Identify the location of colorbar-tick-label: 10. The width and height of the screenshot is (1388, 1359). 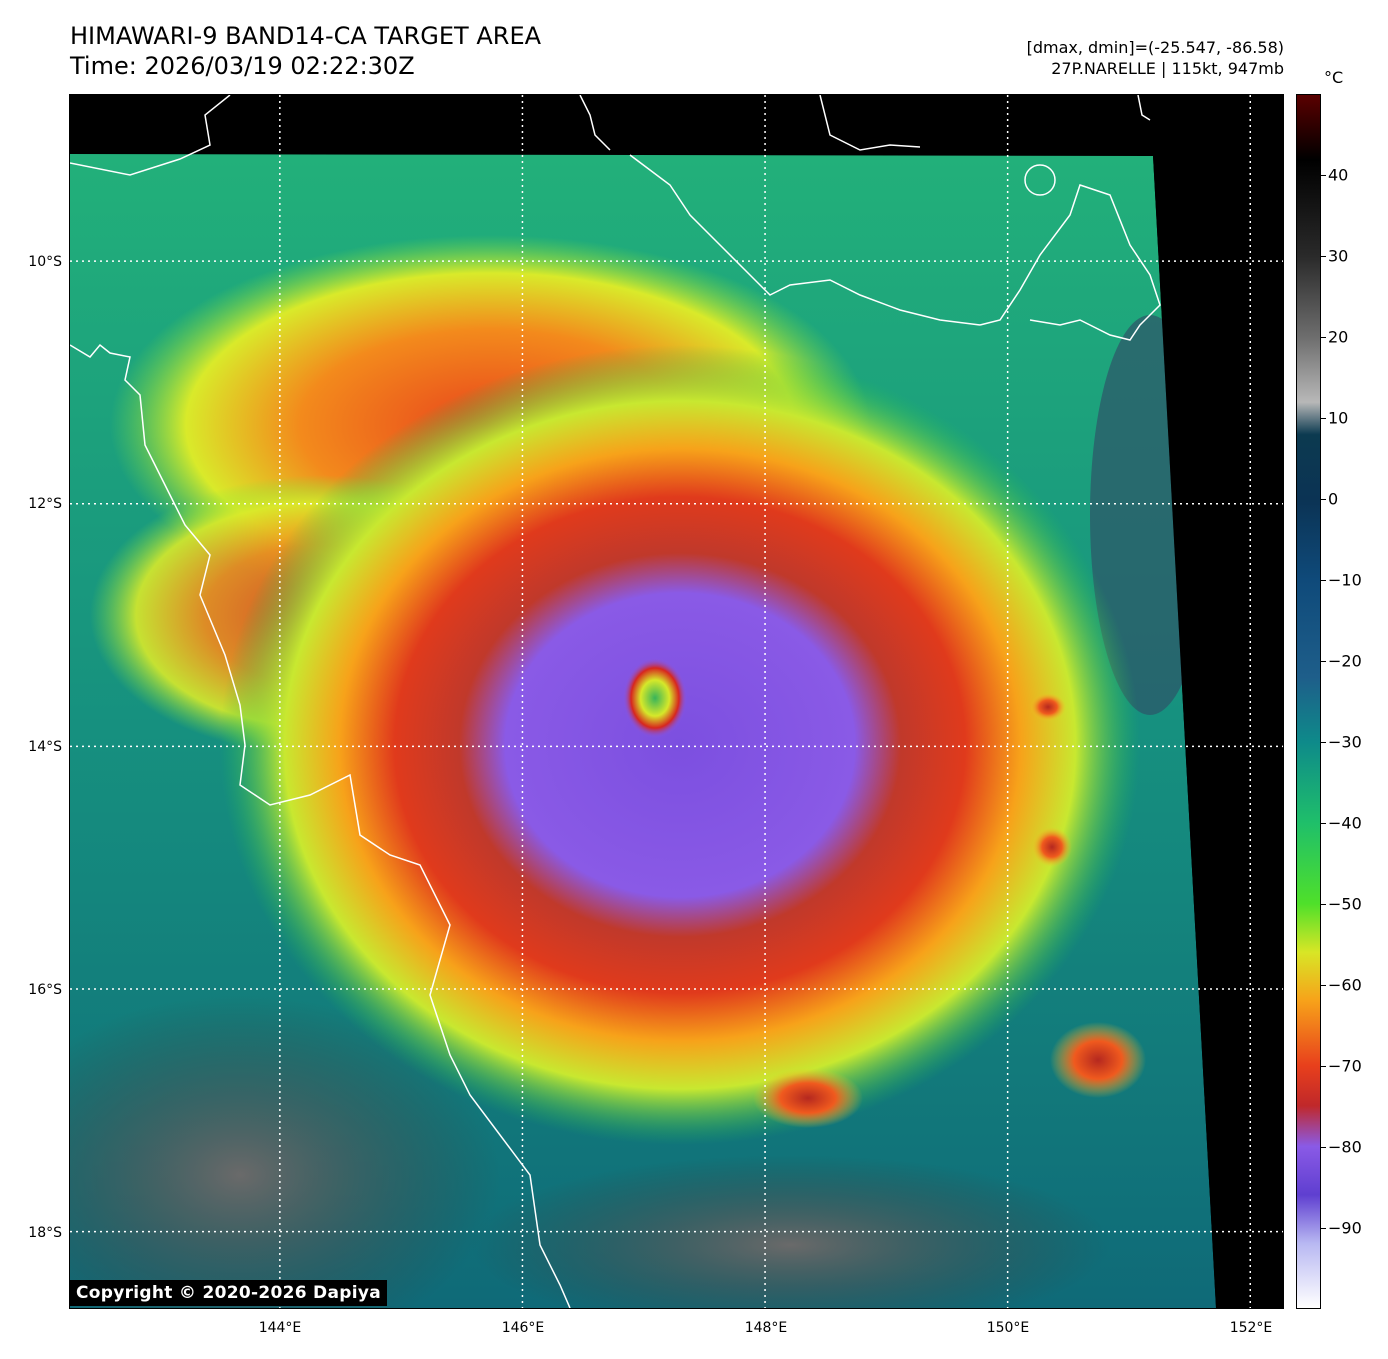
(1338, 418).